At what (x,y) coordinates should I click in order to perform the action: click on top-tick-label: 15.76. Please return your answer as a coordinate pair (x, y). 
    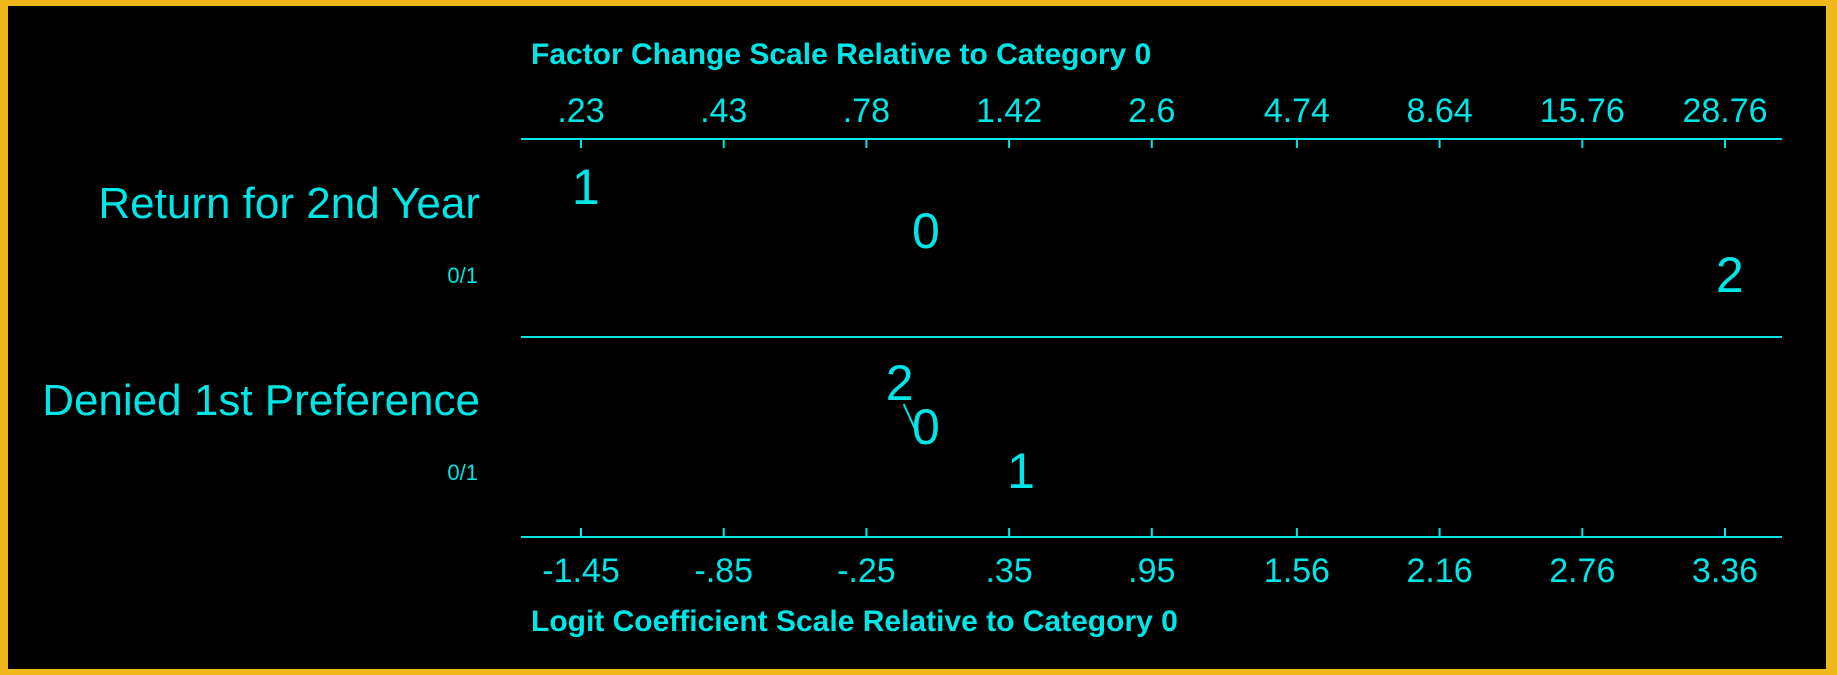
    Looking at the image, I should click on (1582, 111).